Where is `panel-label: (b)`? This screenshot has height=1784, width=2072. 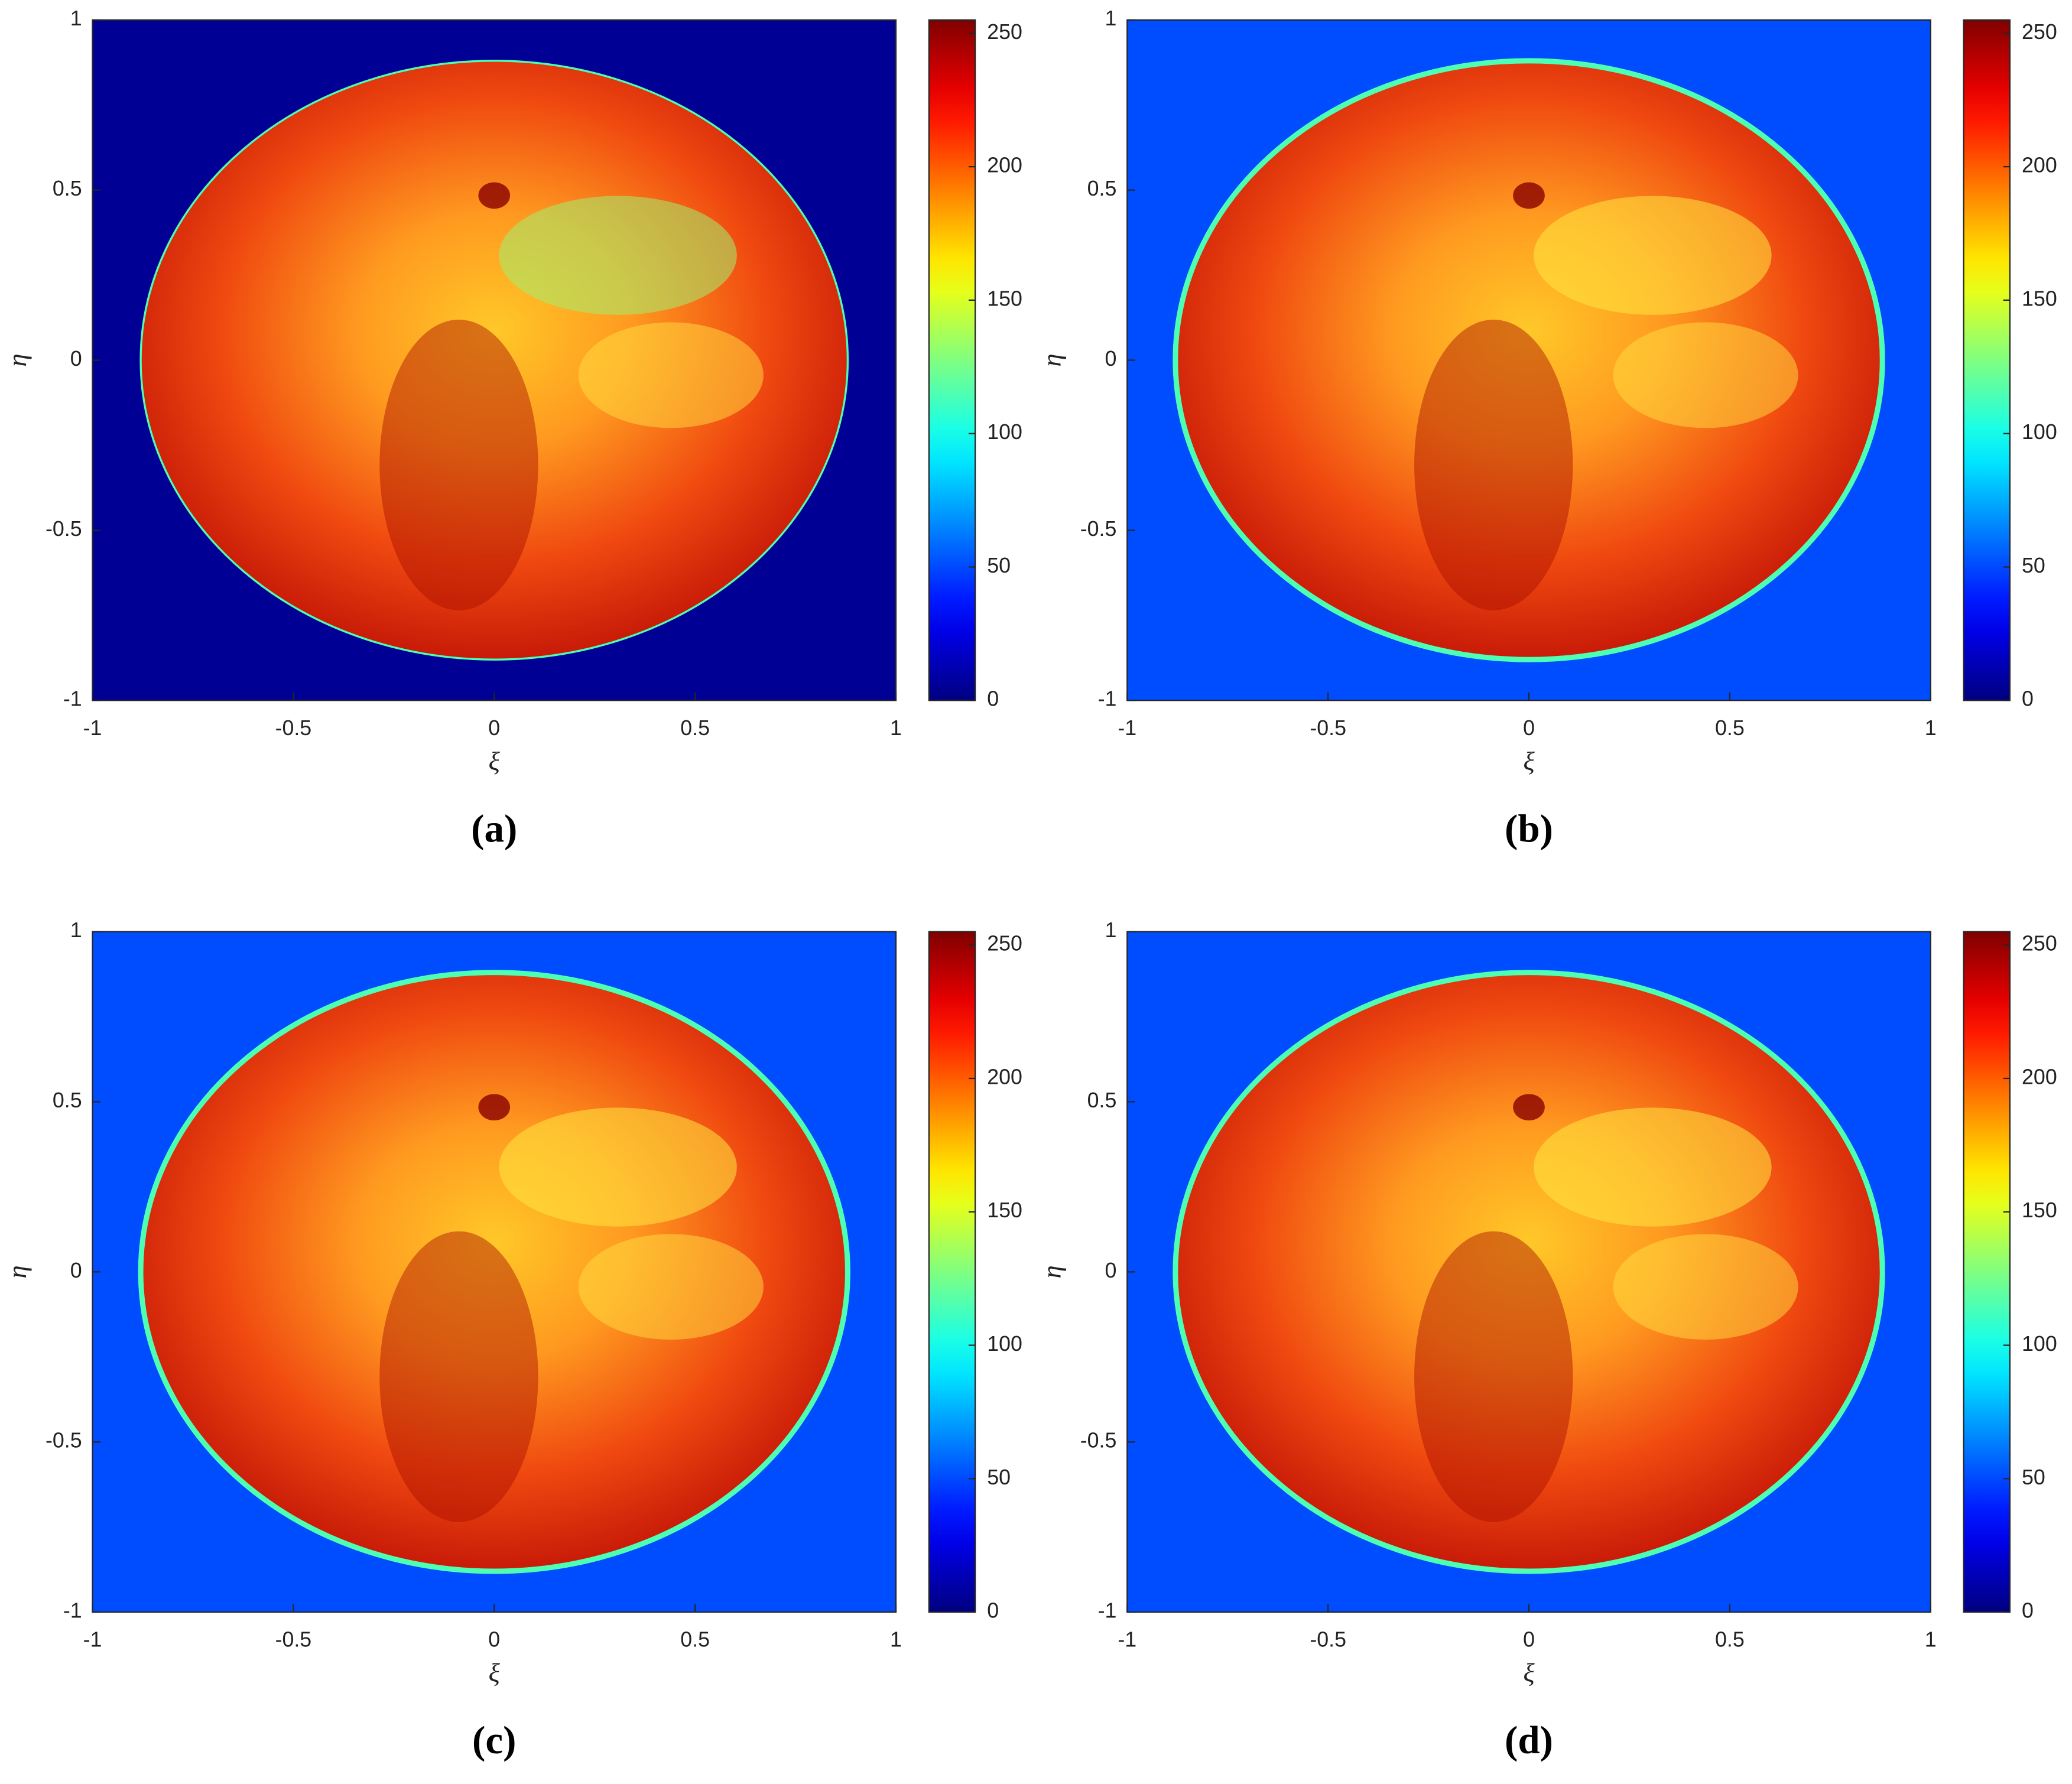
panel-label: (b) is located at coordinates (1529, 828).